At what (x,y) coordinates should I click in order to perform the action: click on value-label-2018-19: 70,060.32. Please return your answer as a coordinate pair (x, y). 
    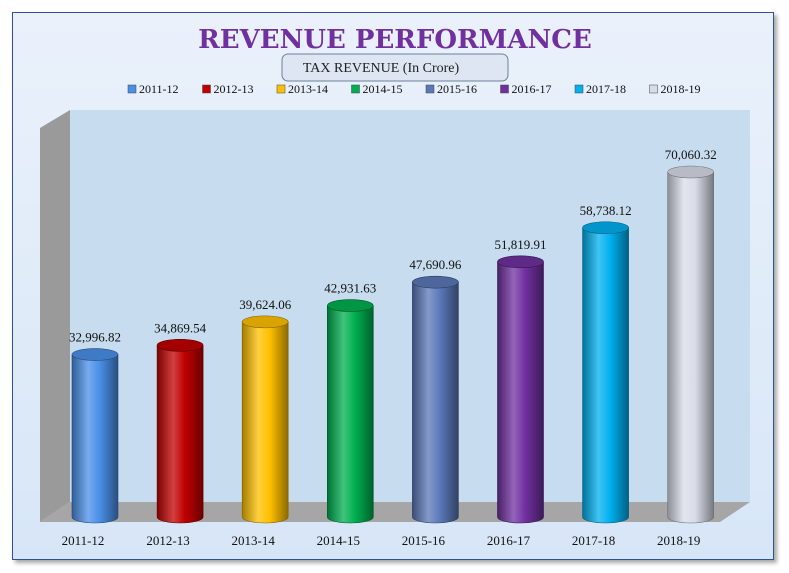
    Looking at the image, I should click on (691, 154).